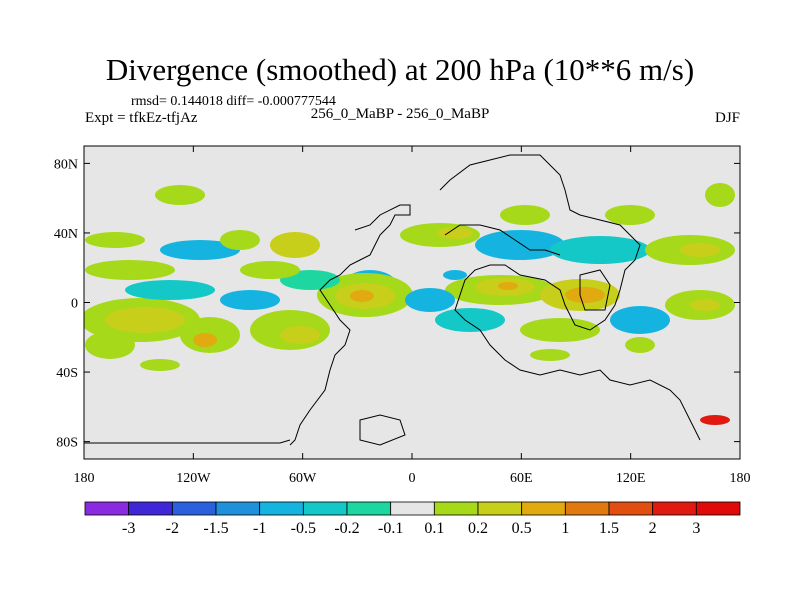 This screenshot has height=600, width=800. I want to click on cases-label: 256_0_MaBP - 256_0_MaBP, so click(400, 114).